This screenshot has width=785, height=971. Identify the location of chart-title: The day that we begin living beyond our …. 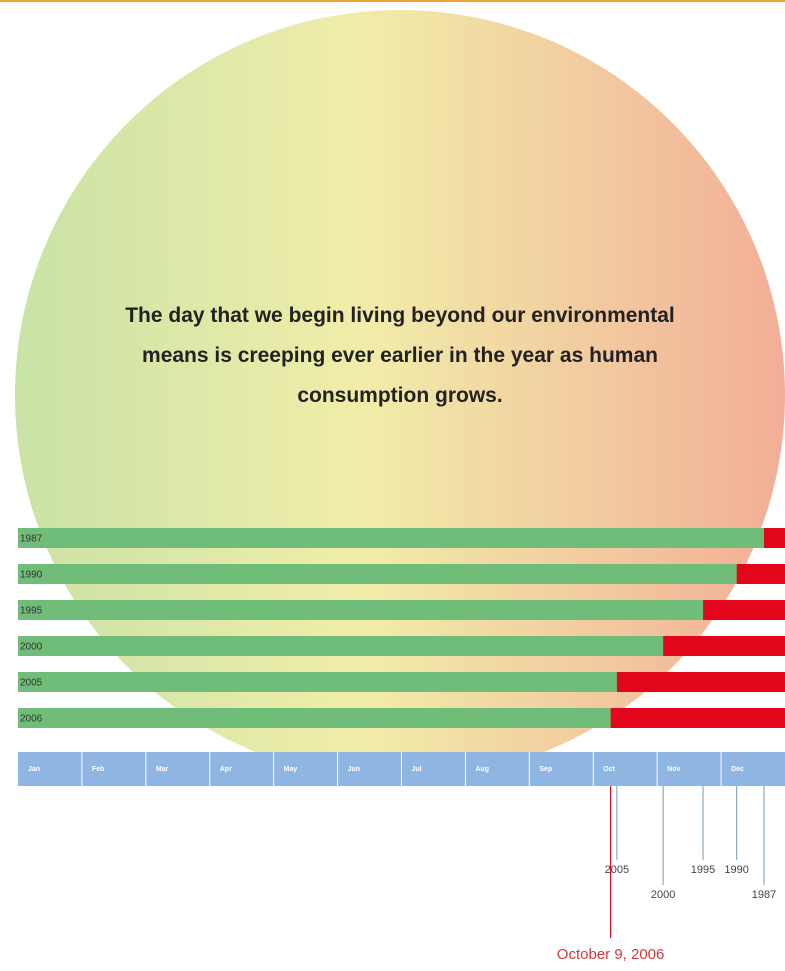
(400, 355).